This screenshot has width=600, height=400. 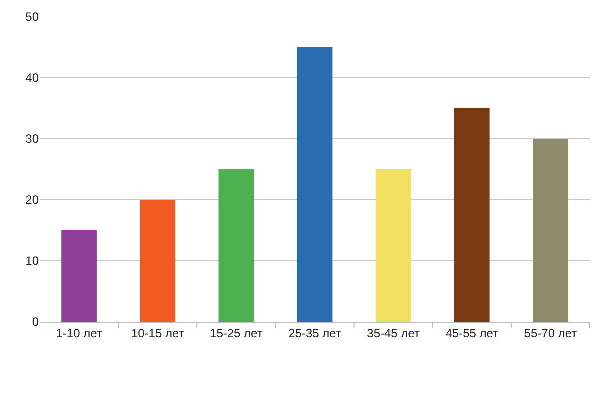 What do you see at coordinates (33, 261) in the screenshot?
I see `y-tick-label: 10` at bounding box center [33, 261].